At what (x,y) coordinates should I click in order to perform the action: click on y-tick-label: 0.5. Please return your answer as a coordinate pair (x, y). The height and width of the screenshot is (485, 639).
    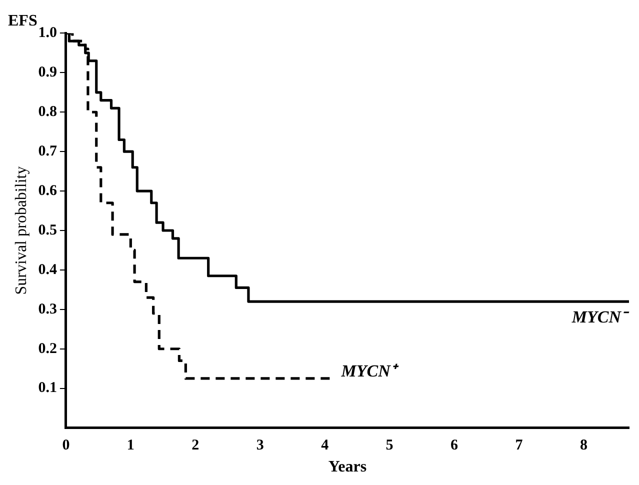
    Looking at the image, I should click on (47, 230).